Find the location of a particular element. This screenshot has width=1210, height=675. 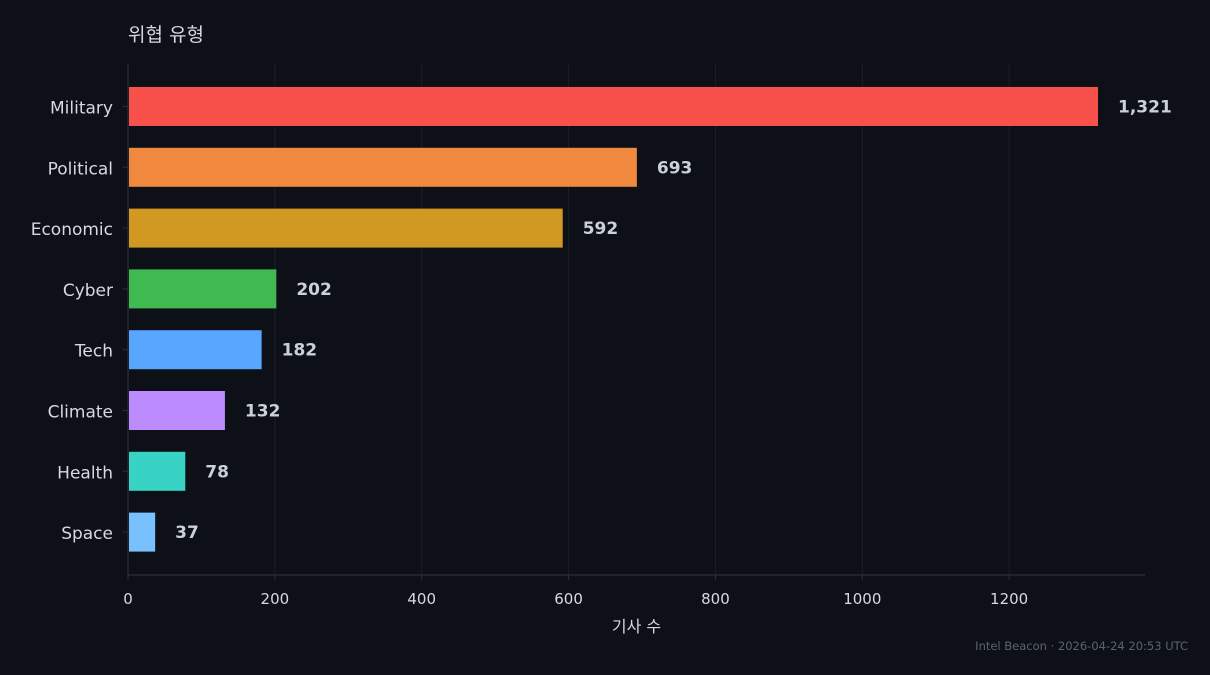

value-label-space: 37 is located at coordinates (187, 533).